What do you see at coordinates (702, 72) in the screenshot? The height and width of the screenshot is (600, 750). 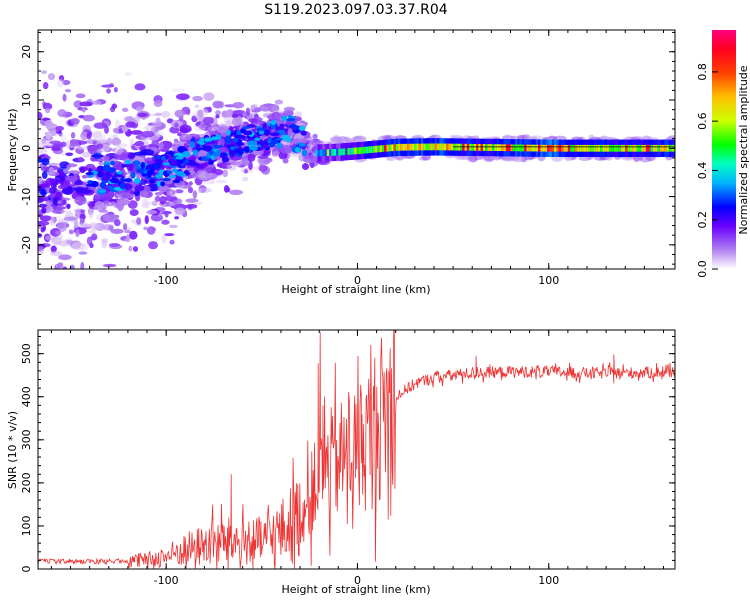 I see `colorbar-tick-label: 0.8` at bounding box center [702, 72].